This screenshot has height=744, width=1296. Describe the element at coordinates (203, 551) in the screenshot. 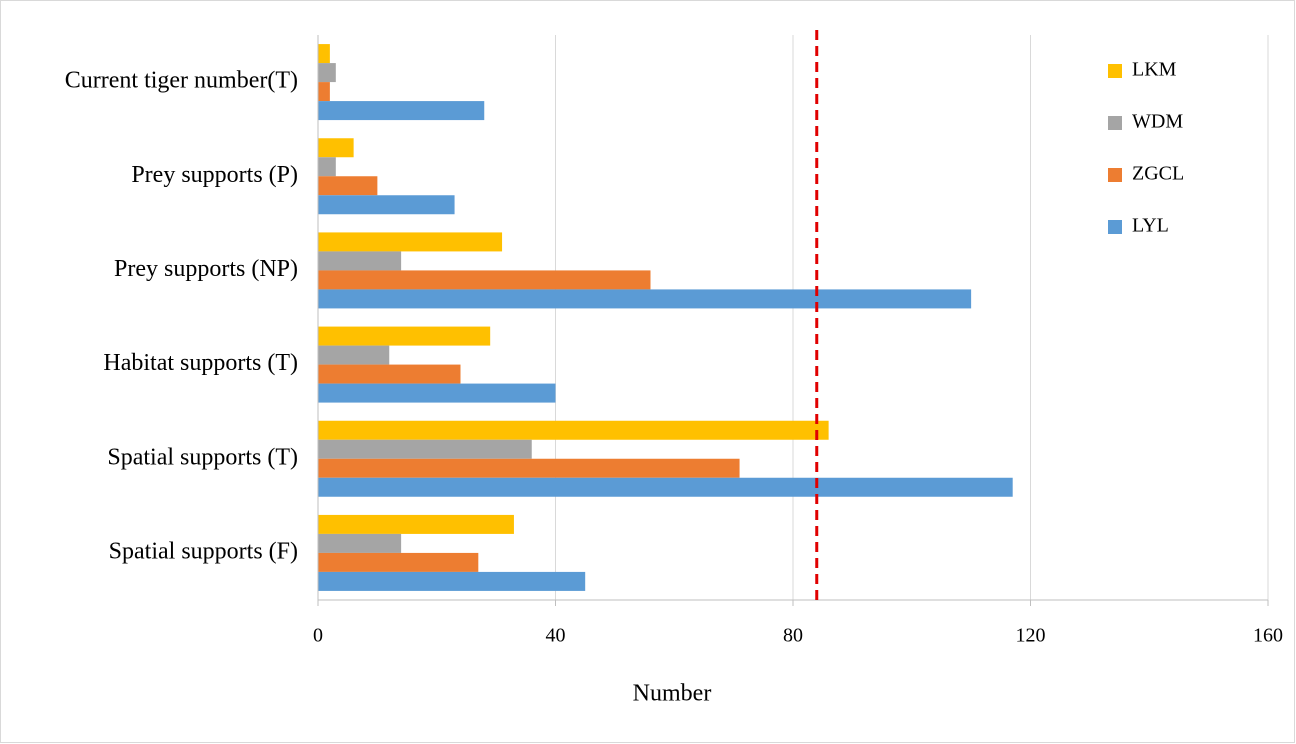

I see `y-tick-label: Spatial supports (F)` at that location.